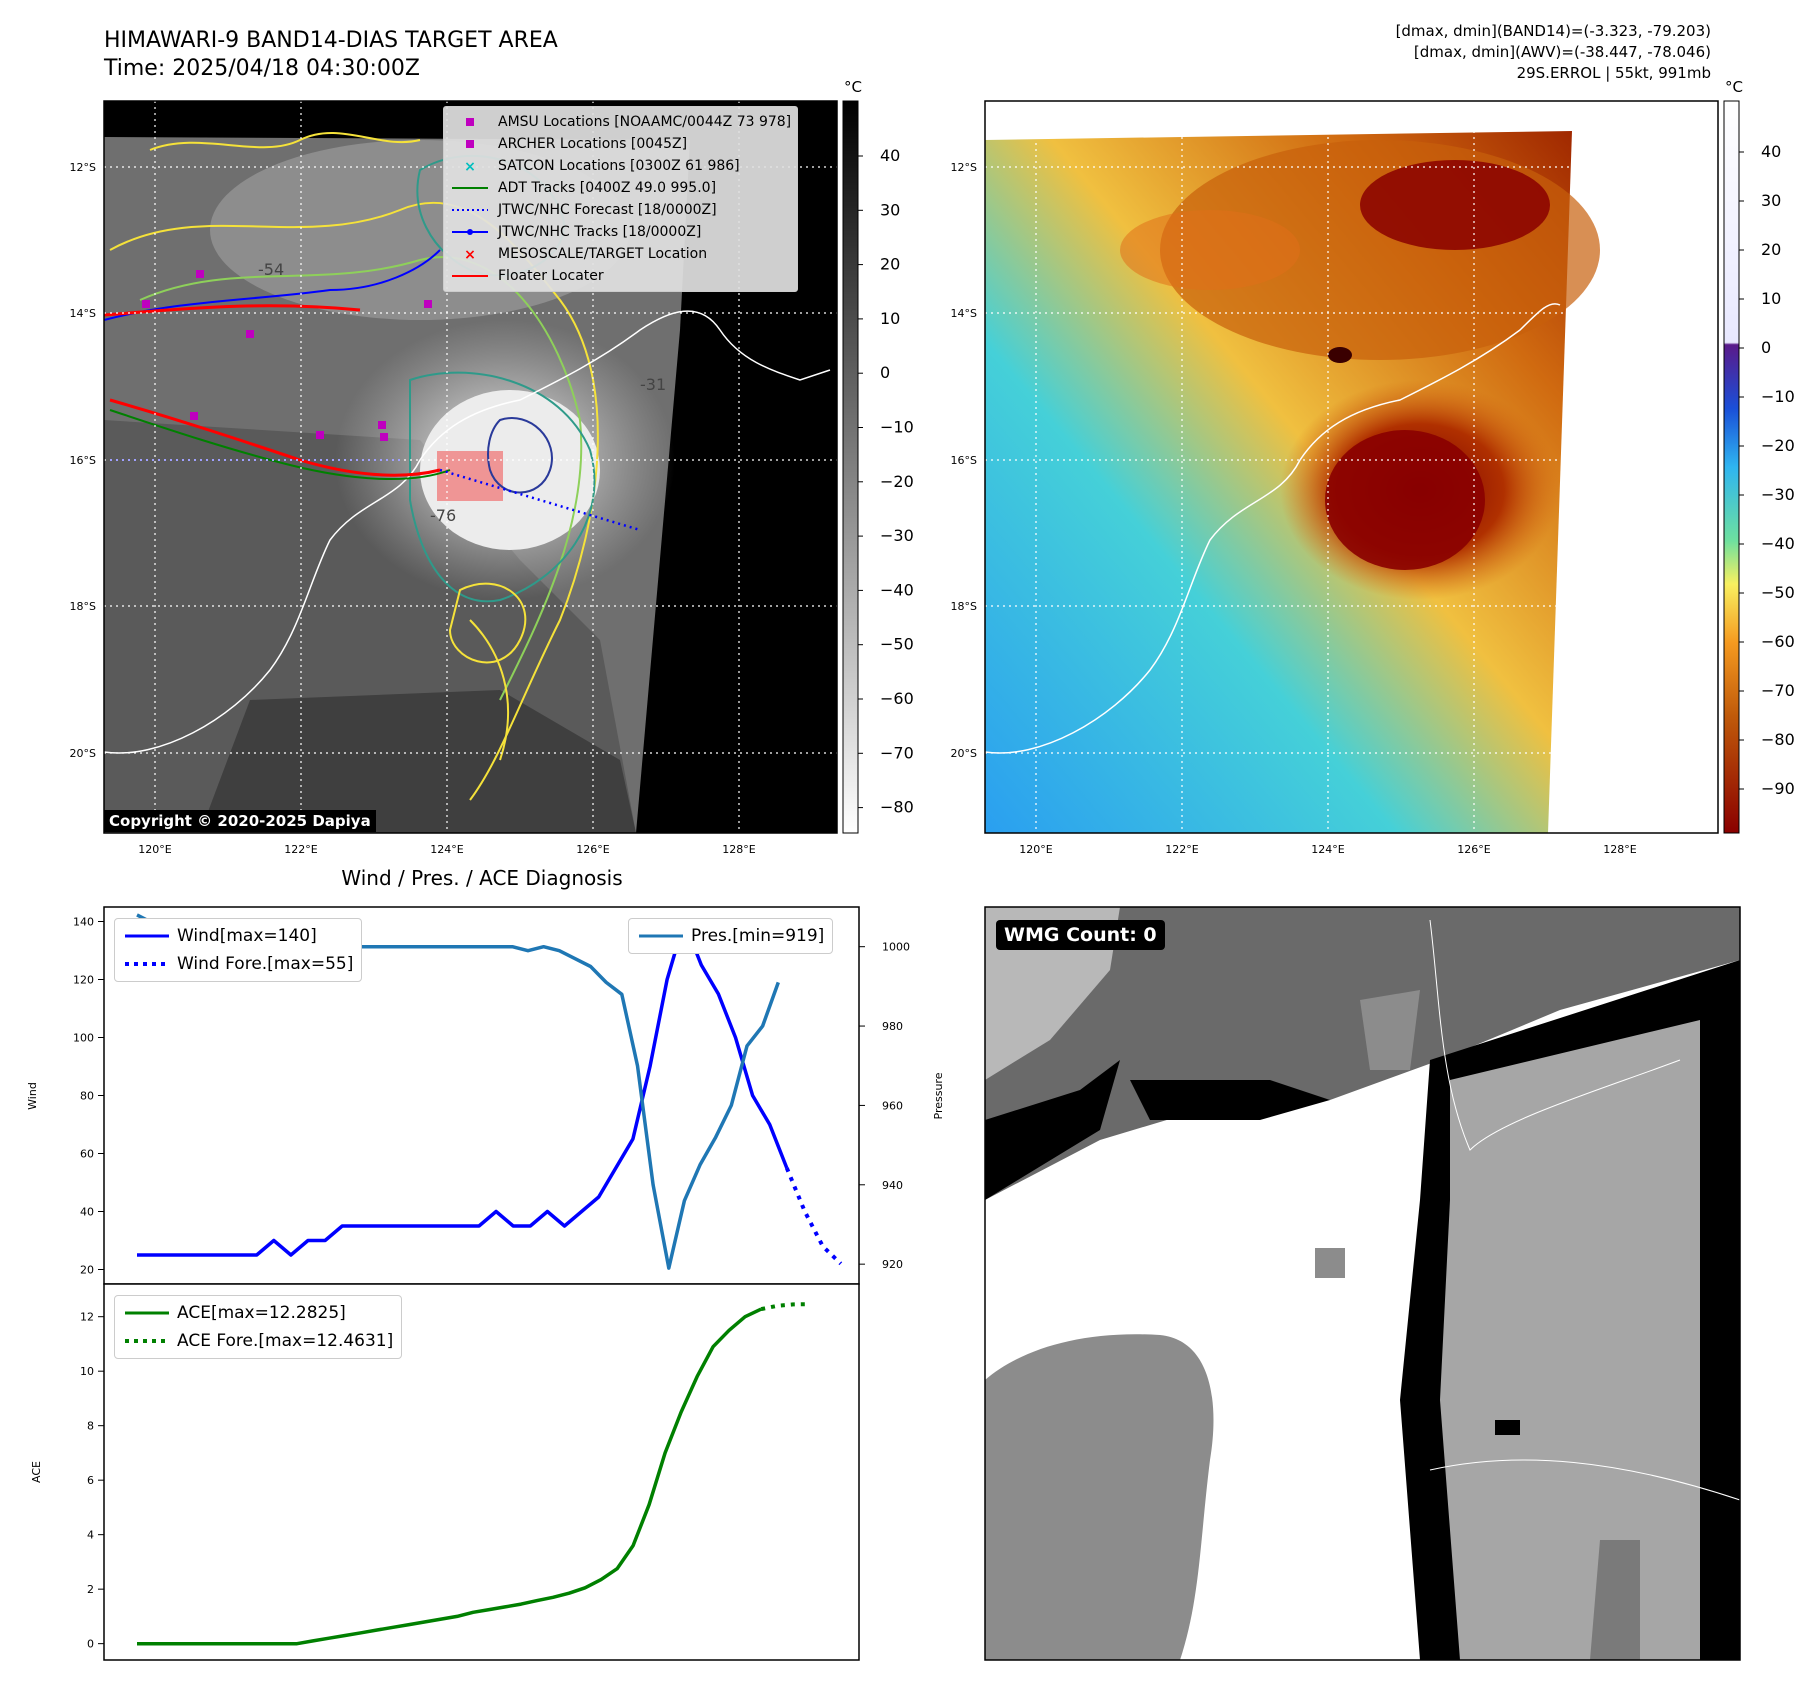 This screenshot has height=1690, width=1797. Describe the element at coordinates (813, 1216) in the screenshot. I see `wind-forecast-line` at that location.